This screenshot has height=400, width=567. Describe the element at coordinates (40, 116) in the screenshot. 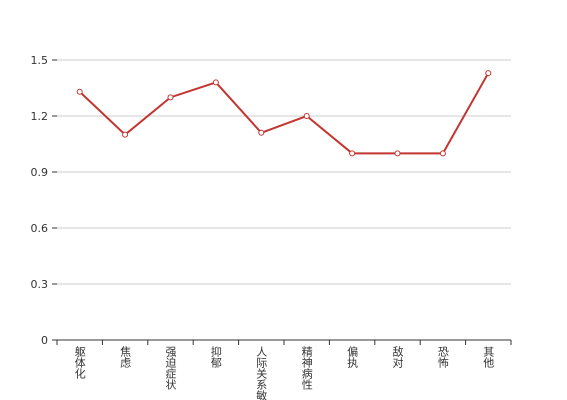

I see `y-tick-label: 1.2` at that location.